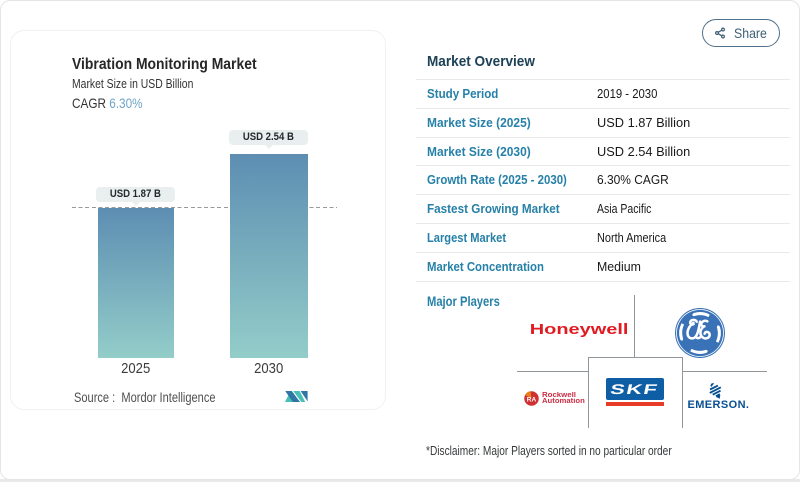 Image resolution: width=800 pixels, height=482 pixels. What do you see at coordinates (531, 399) in the screenshot?
I see `svg-text: RA` at bounding box center [531, 399].